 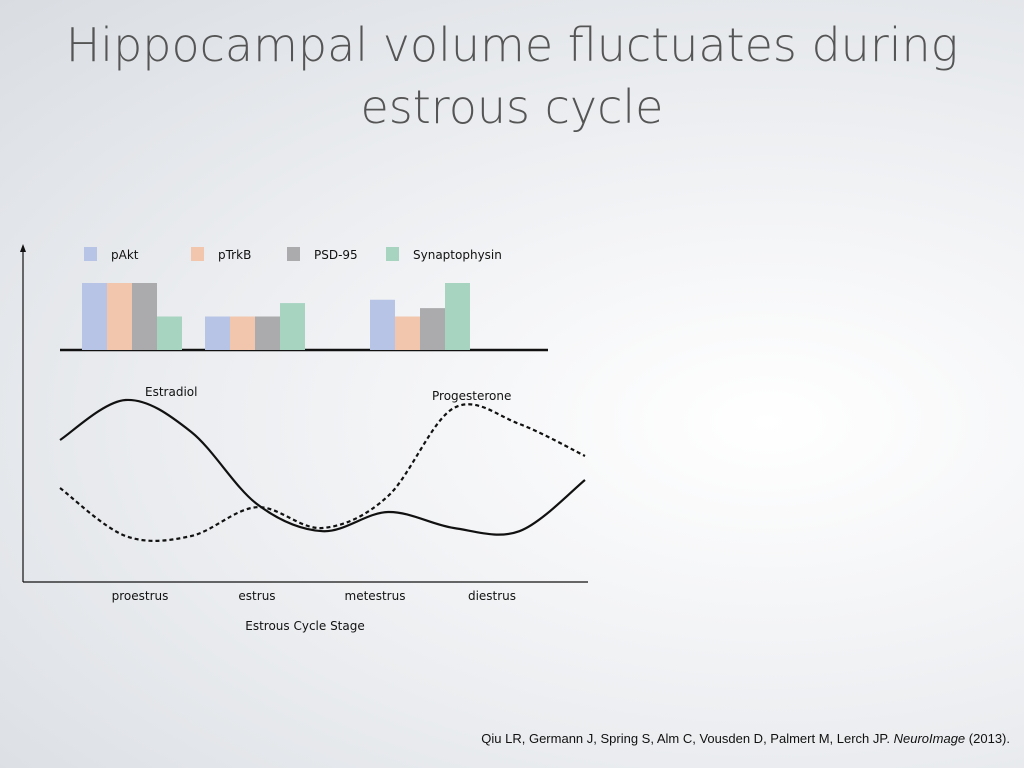 What do you see at coordinates (267, 333) in the screenshot?
I see `bar-psd-95-estrus` at bounding box center [267, 333].